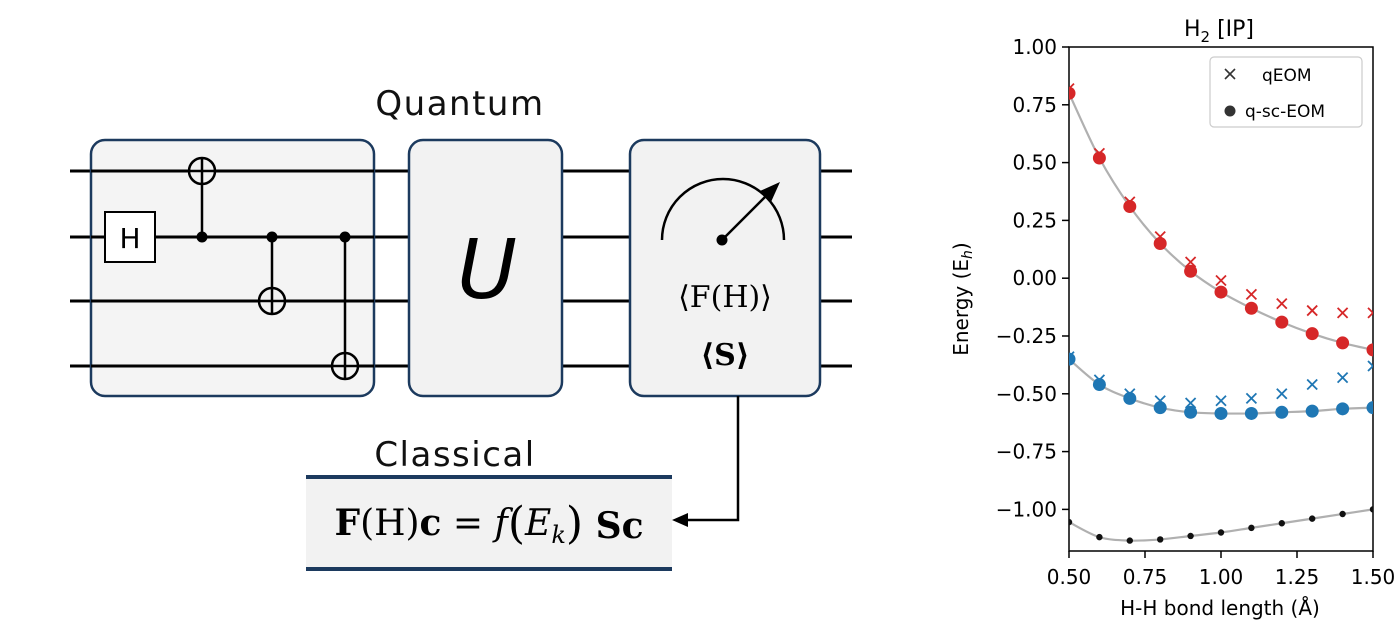  What do you see at coordinates (1026, 509) in the screenshot?
I see `y-tick-label: −1.00` at bounding box center [1026, 509].